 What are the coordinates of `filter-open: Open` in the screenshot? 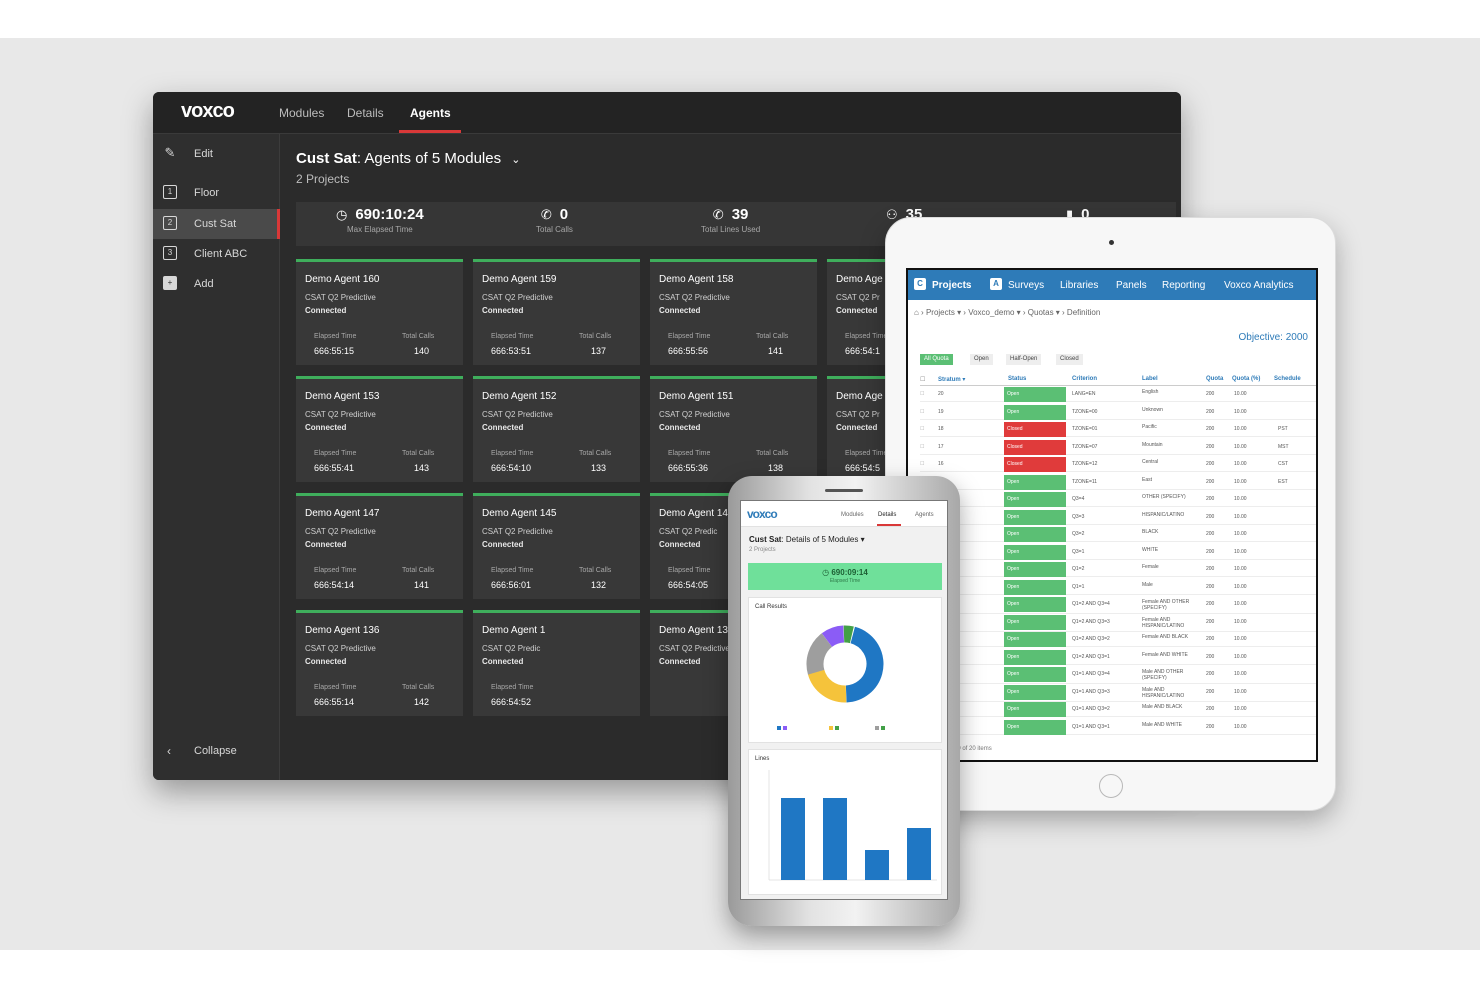 It's located at (981, 359).